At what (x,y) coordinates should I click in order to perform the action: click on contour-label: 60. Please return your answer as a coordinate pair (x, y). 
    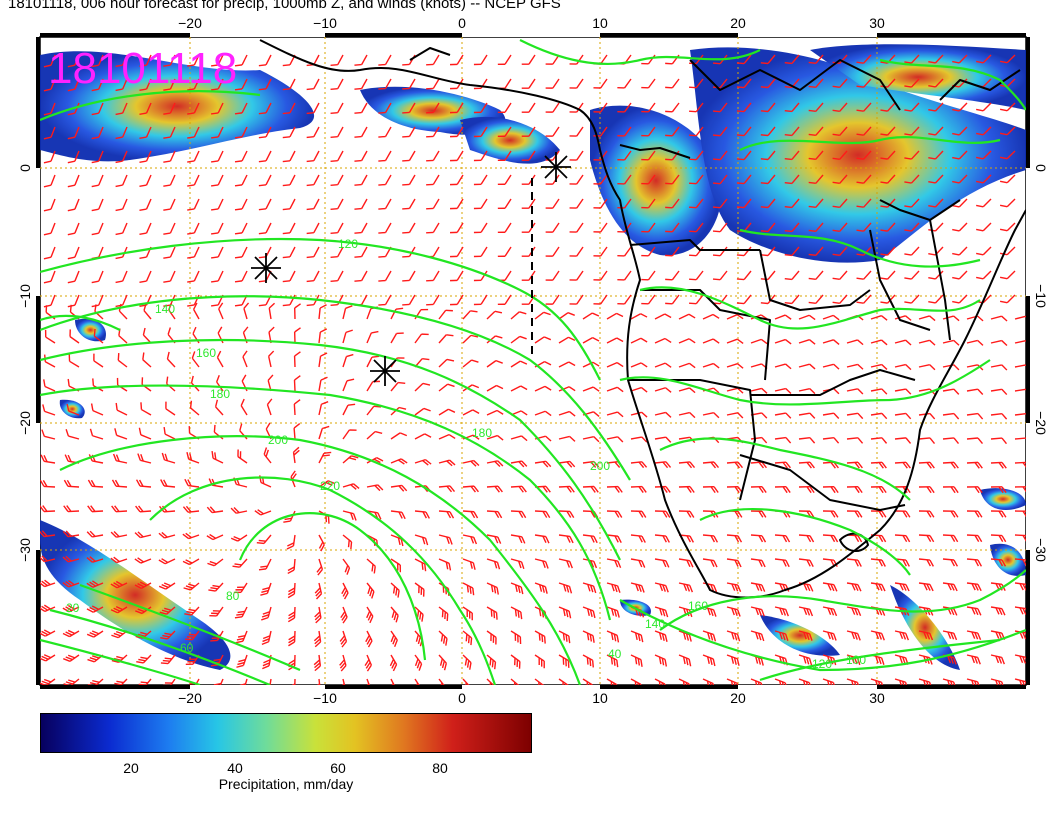
    Looking at the image, I should click on (187, 648).